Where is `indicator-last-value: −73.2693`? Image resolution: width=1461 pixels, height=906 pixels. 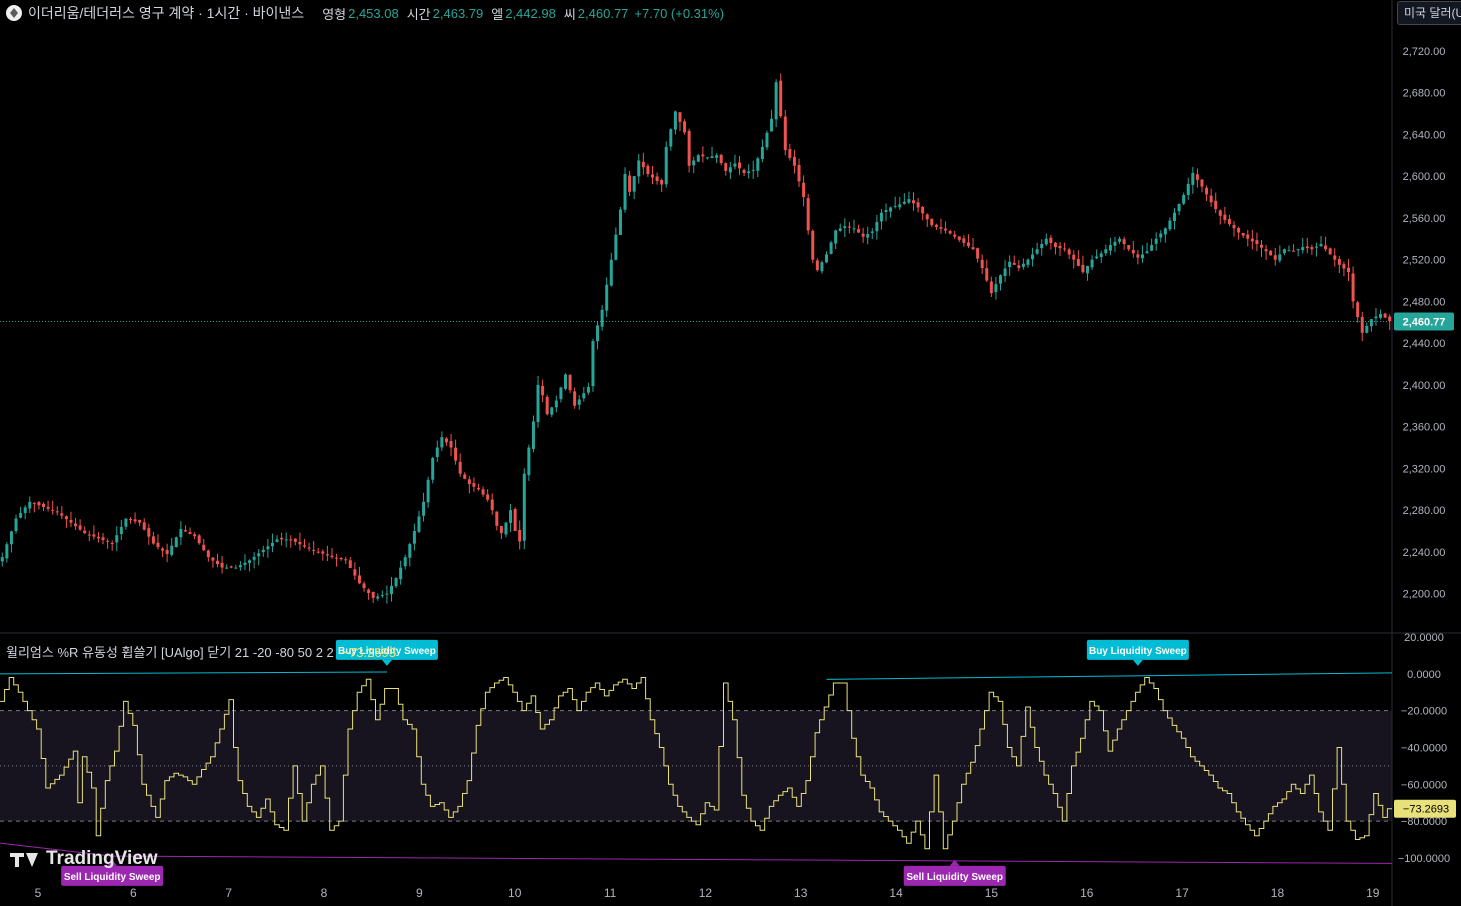
indicator-last-value: −73.2693 is located at coordinates (369, 652).